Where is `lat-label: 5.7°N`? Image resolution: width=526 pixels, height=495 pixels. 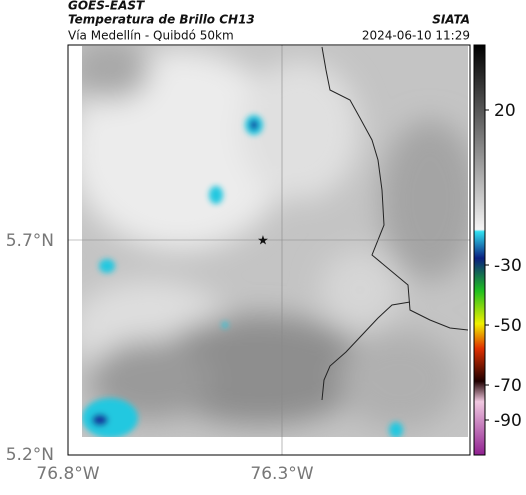 lat-label: 5.7°N is located at coordinates (30, 241).